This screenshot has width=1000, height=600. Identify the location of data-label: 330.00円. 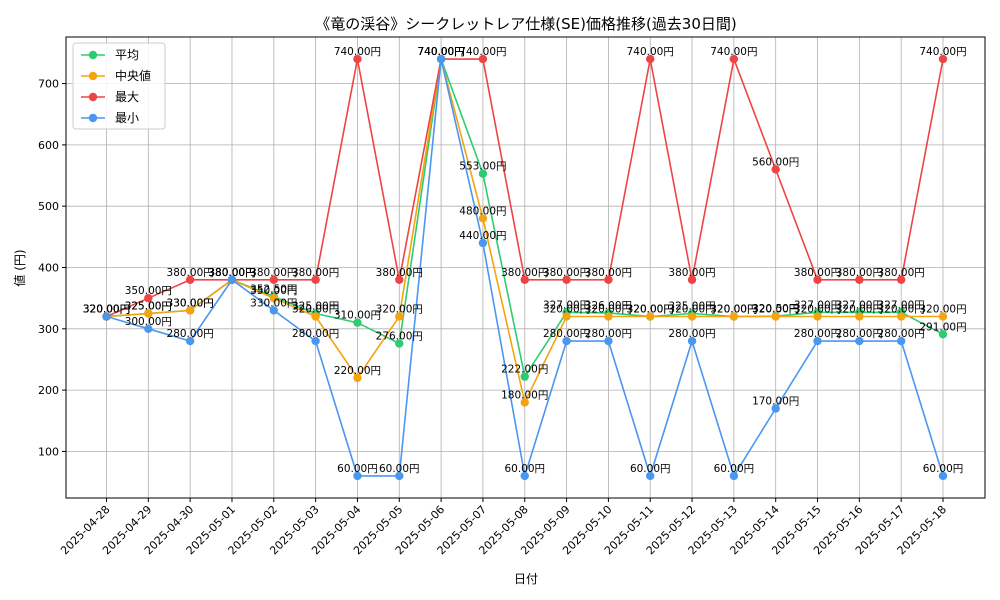
(190, 303).